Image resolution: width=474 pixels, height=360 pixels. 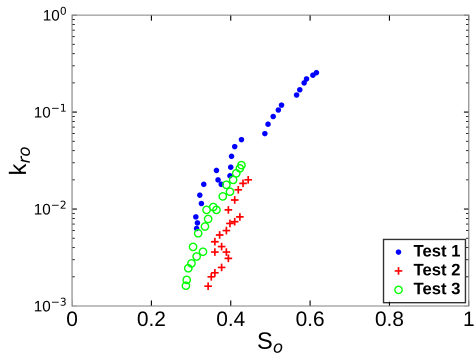 What do you see at coordinates (50, 207) in the screenshot?
I see `y-tick-label: 10$^{−2}$` at bounding box center [50, 207].